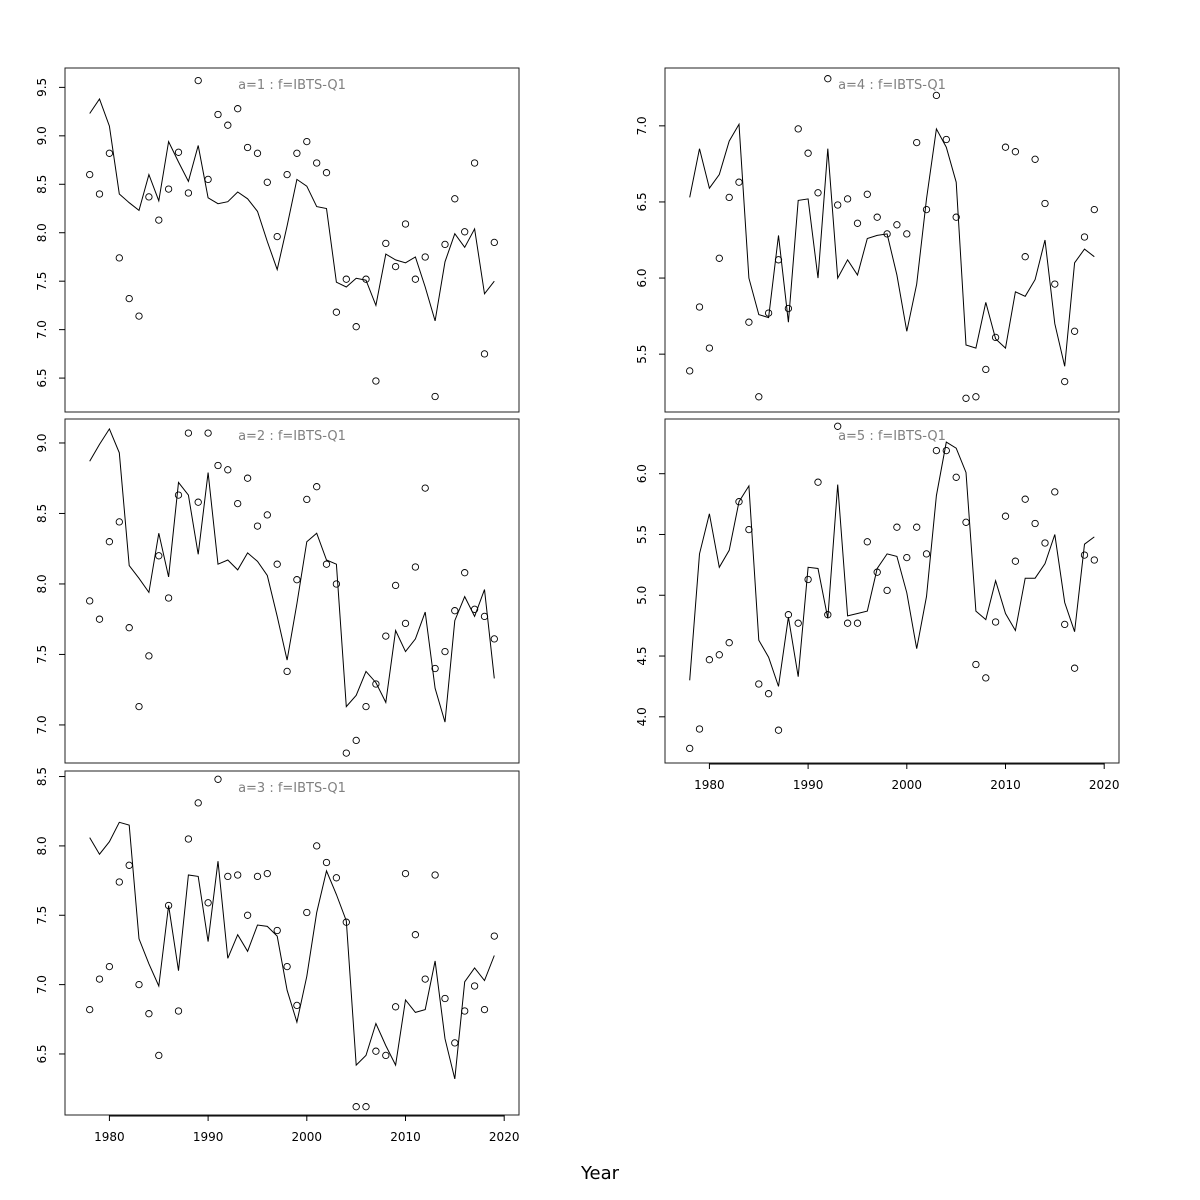 This screenshot has height=1200, width=1200. What do you see at coordinates (709, 785) in the screenshot?
I see `x-tick-label: 1980` at bounding box center [709, 785].